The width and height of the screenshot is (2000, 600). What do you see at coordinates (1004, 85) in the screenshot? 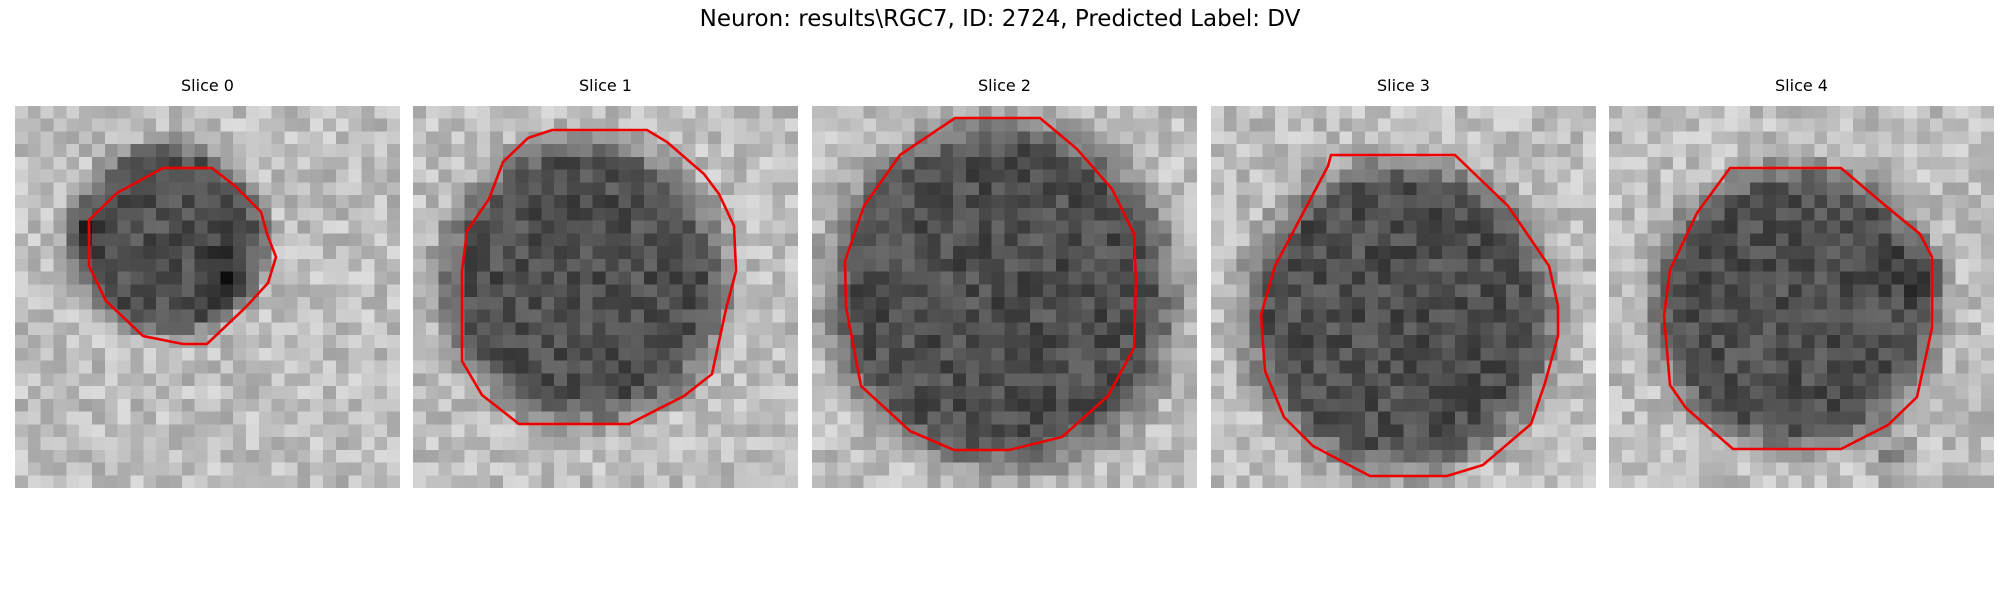
I see `slice-title: Slice 2` at bounding box center [1004, 85].